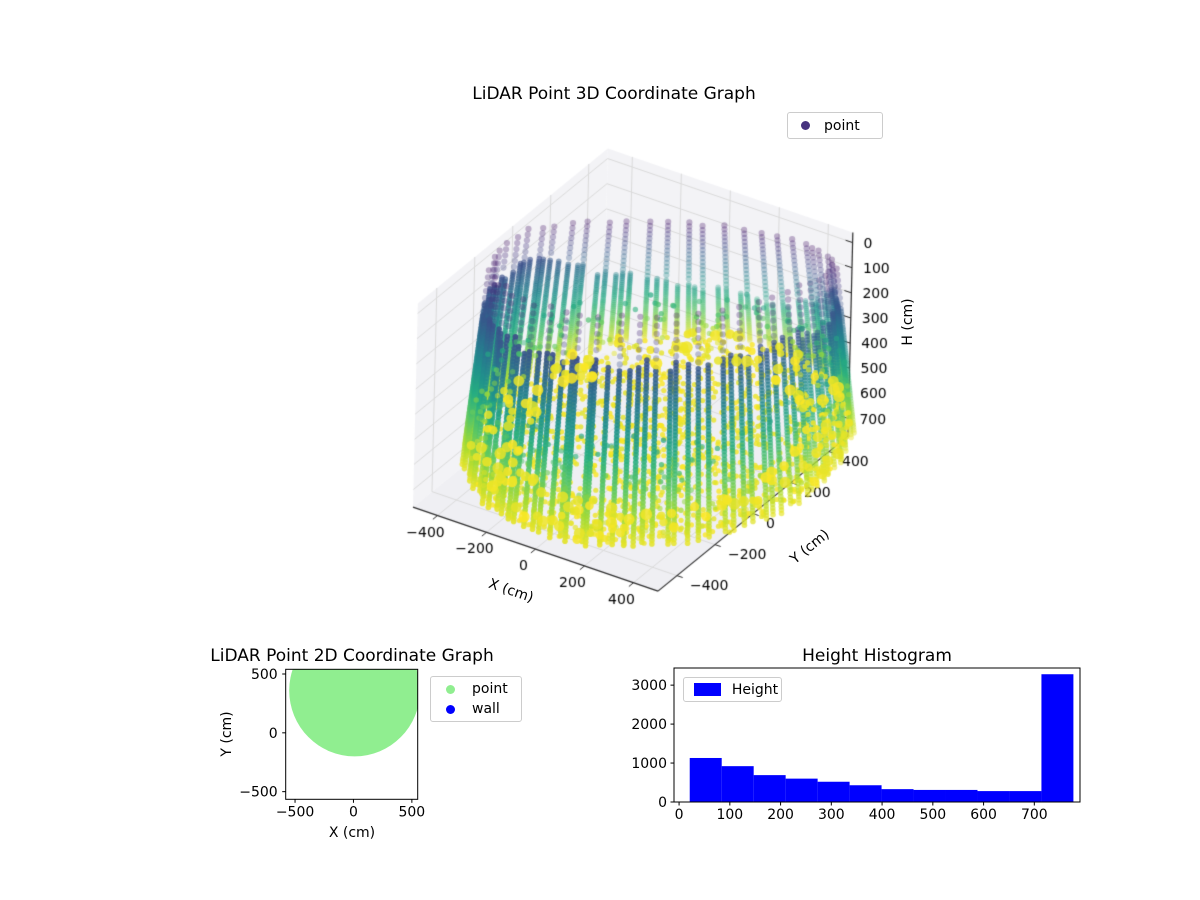 This screenshot has height=900, width=1200. Describe the element at coordinates (649, 725) in the screenshot. I see `y-tick-label: 2000` at that location.